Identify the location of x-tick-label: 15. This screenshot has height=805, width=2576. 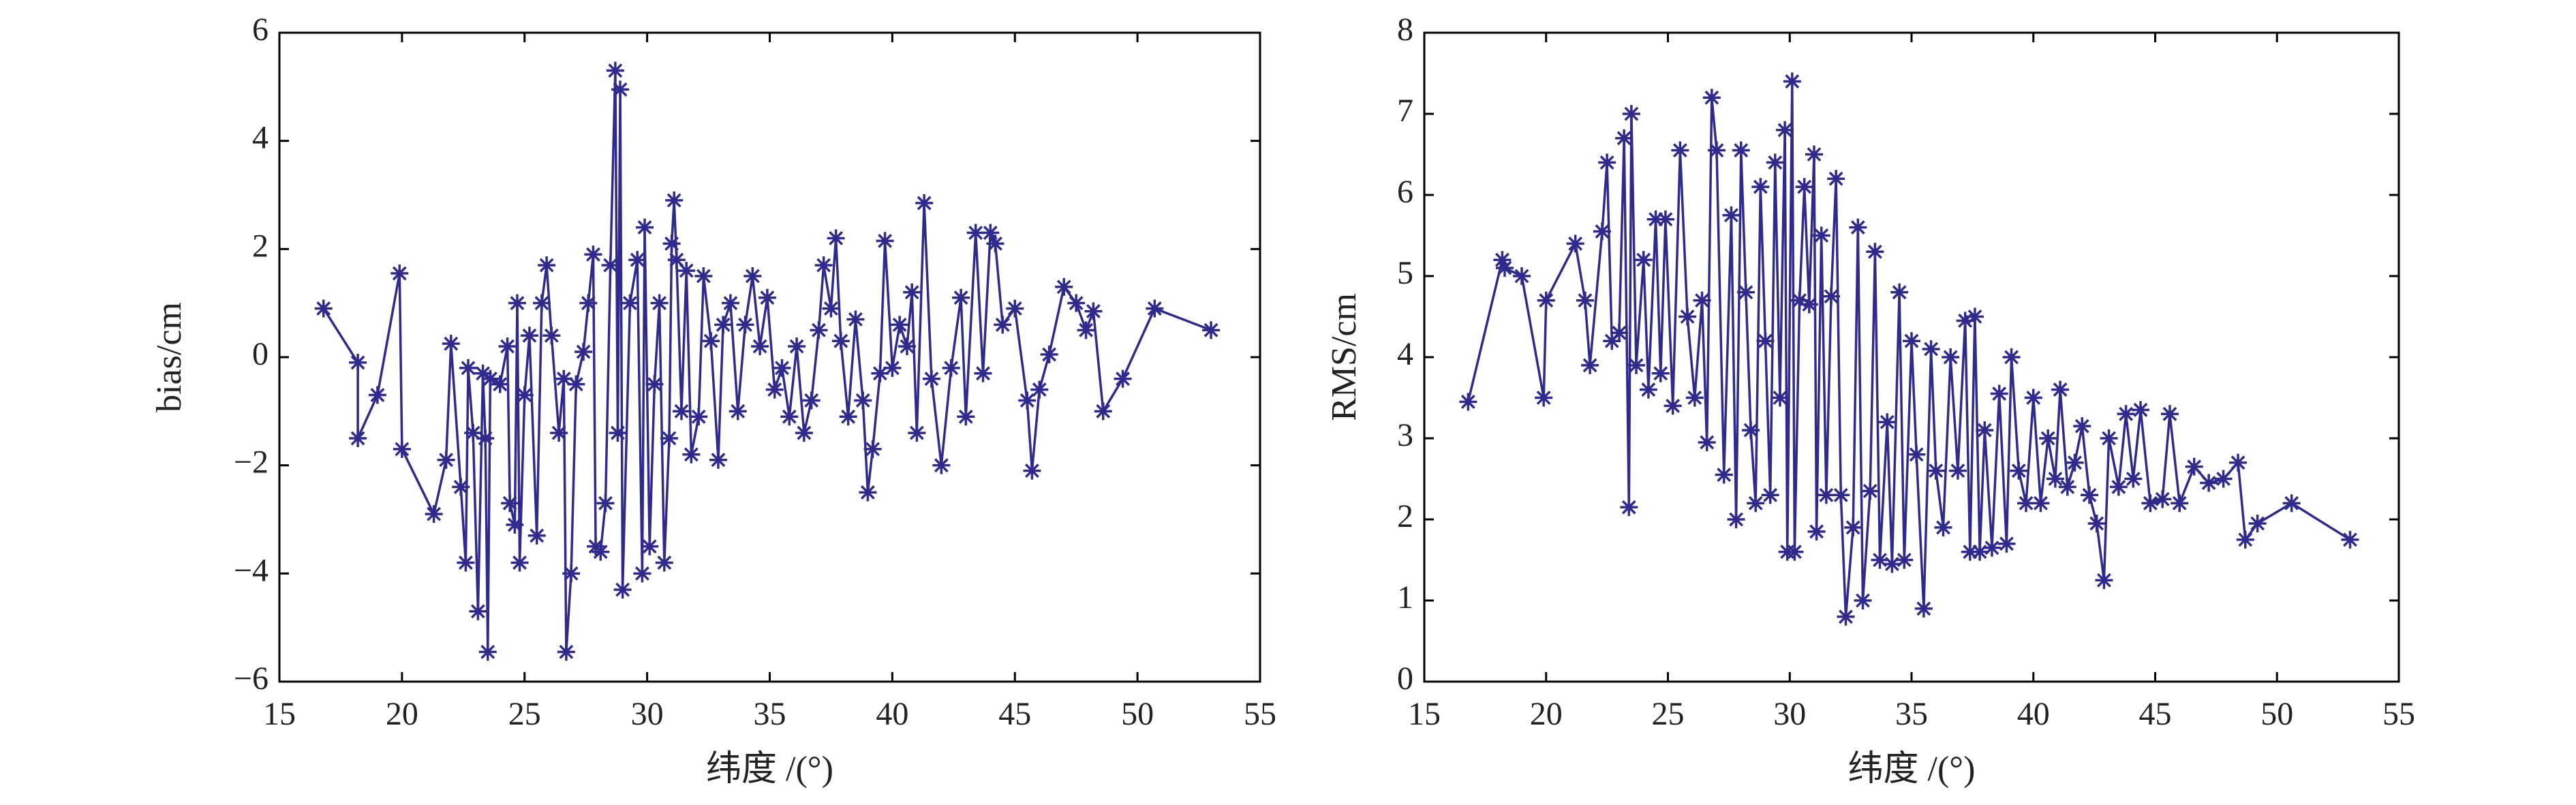
(1425, 714).